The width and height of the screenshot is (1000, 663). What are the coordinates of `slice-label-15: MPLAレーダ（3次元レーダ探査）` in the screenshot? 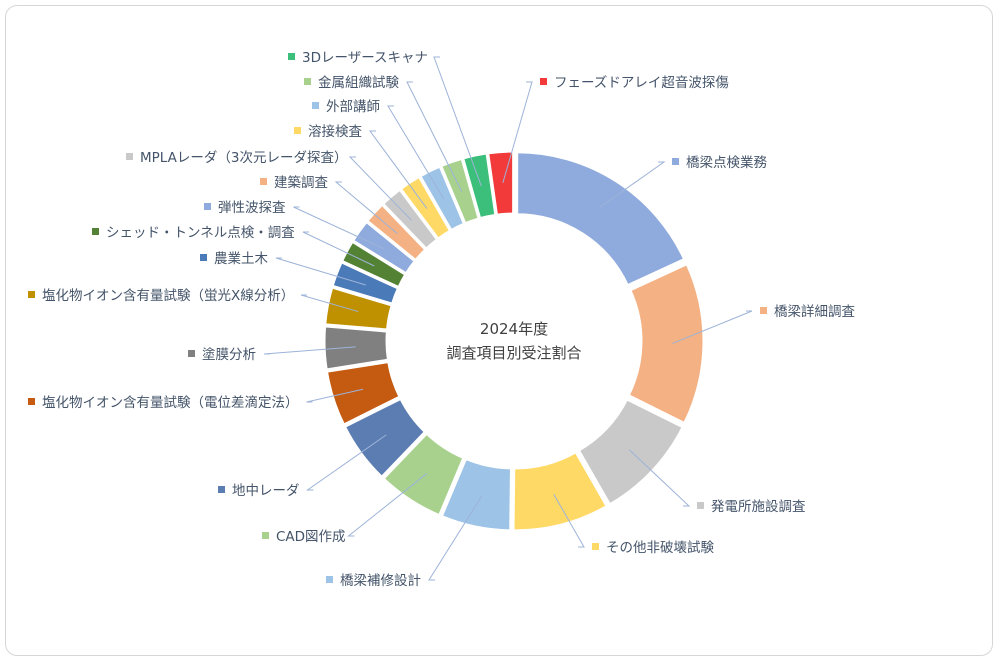 It's located at (243, 158).